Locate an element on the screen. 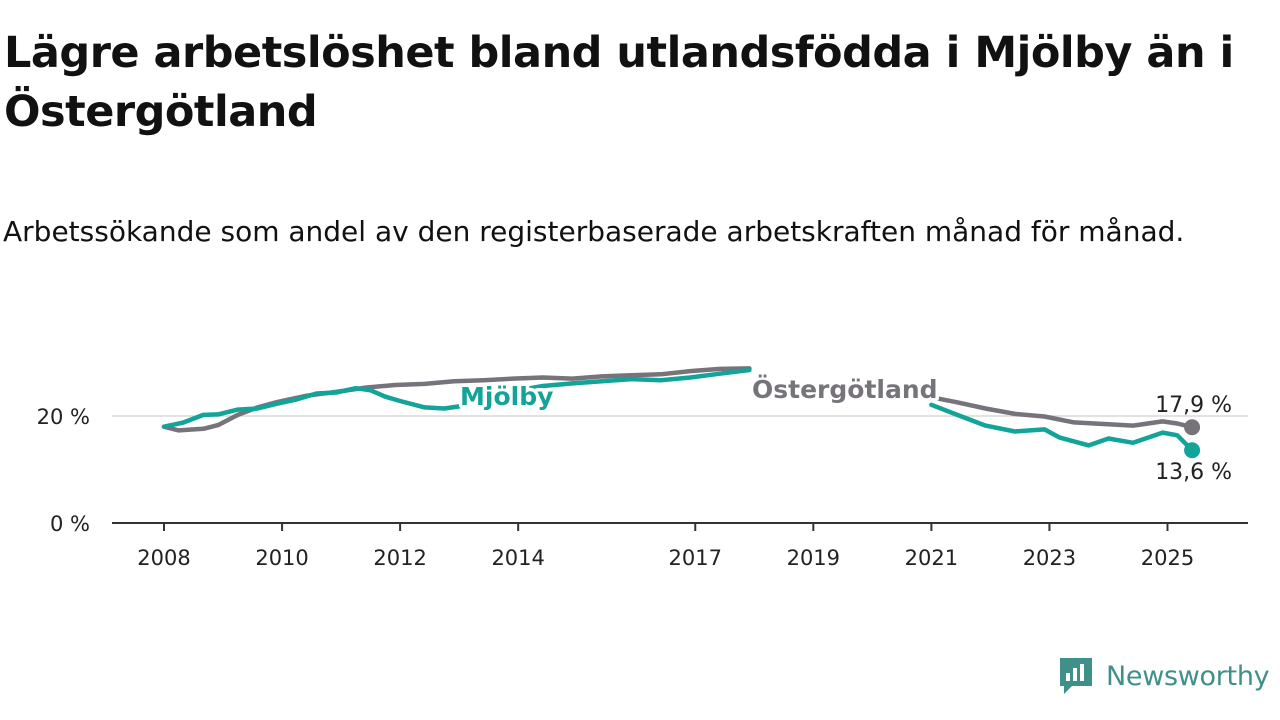 This screenshot has width=1280, height=720. brand: Newsworthy is located at coordinates (1164, 676).